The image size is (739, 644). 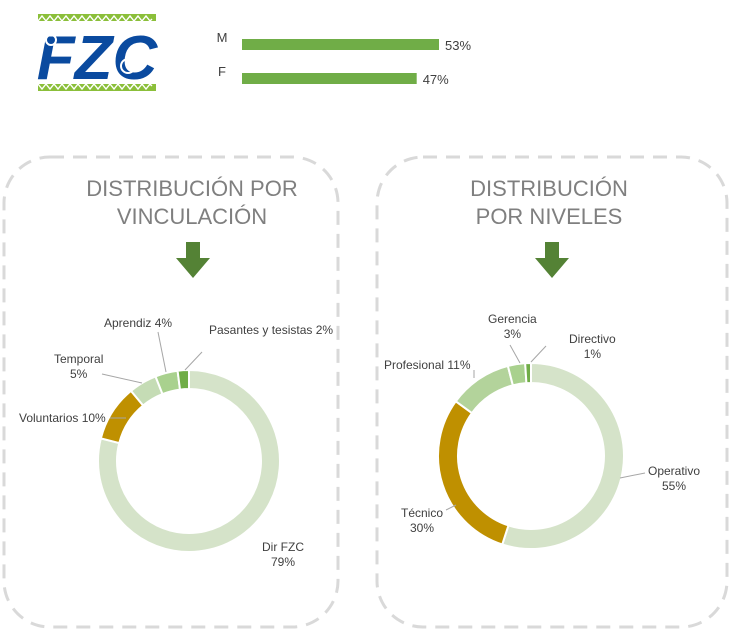 What do you see at coordinates (473, 472) in the screenshot?
I see `donut-slice-técnico` at bounding box center [473, 472].